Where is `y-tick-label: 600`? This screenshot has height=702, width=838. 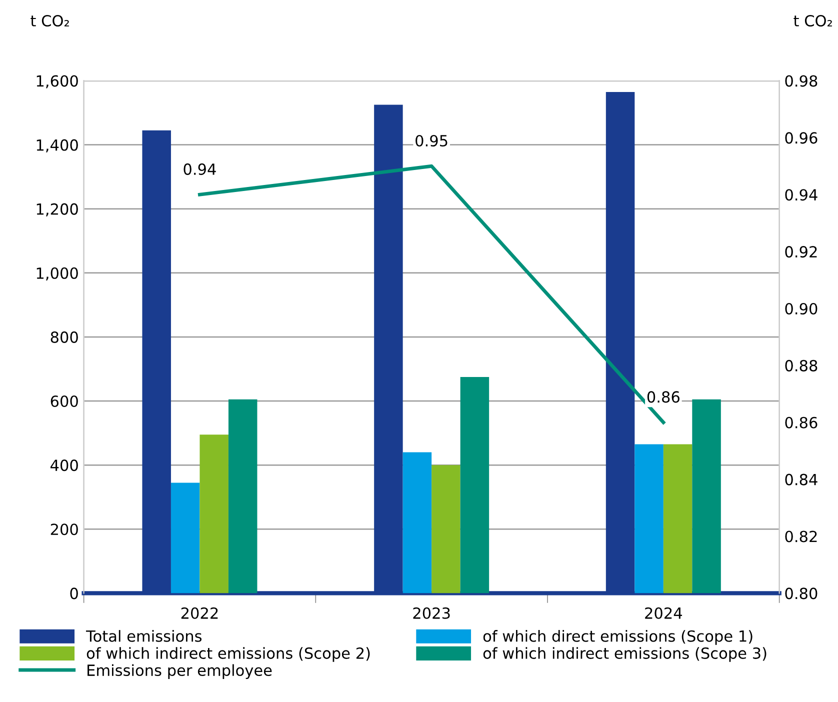
y-tick-label: 600 is located at coordinates (64, 401).